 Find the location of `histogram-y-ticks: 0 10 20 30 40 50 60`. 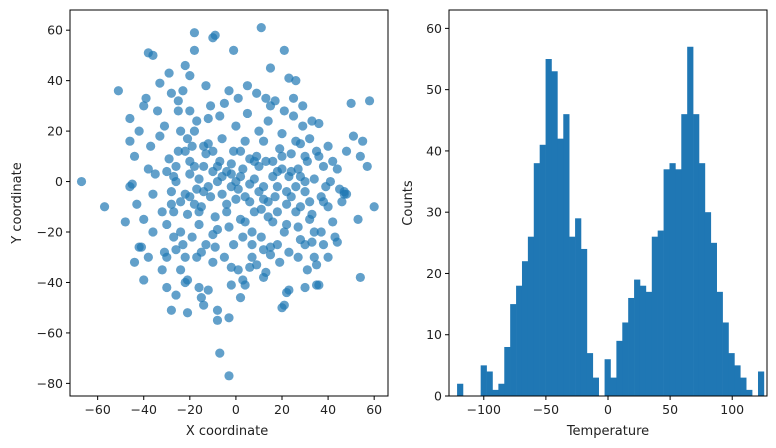

histogram-y-ticks: 0 10 20 30 40 50 60 is located at coordinates (437, 212).